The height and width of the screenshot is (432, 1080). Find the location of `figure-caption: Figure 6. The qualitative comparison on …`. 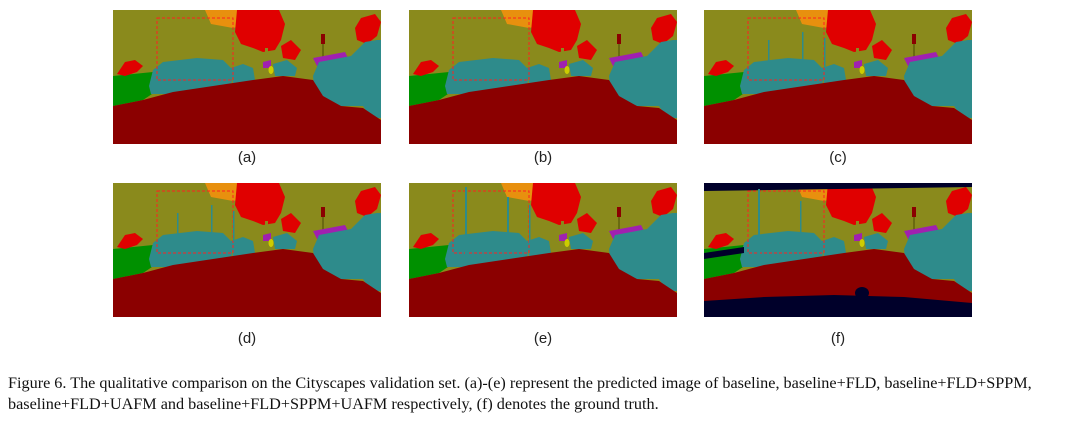

figure-caption: Figure 6. The qualitative comparison on … is located at coordinates (520, 393).